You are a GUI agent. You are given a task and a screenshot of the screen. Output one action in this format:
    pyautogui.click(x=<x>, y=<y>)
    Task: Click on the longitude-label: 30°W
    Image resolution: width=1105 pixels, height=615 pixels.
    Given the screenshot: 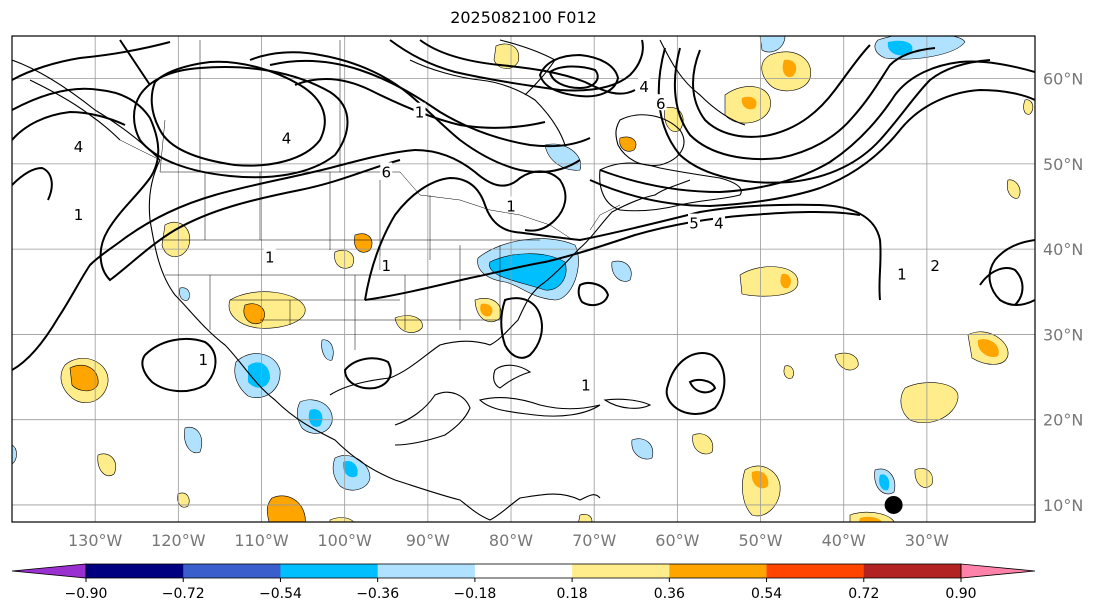 What is the action you would take?
    pyautogui.click(x=927, y=540)
    